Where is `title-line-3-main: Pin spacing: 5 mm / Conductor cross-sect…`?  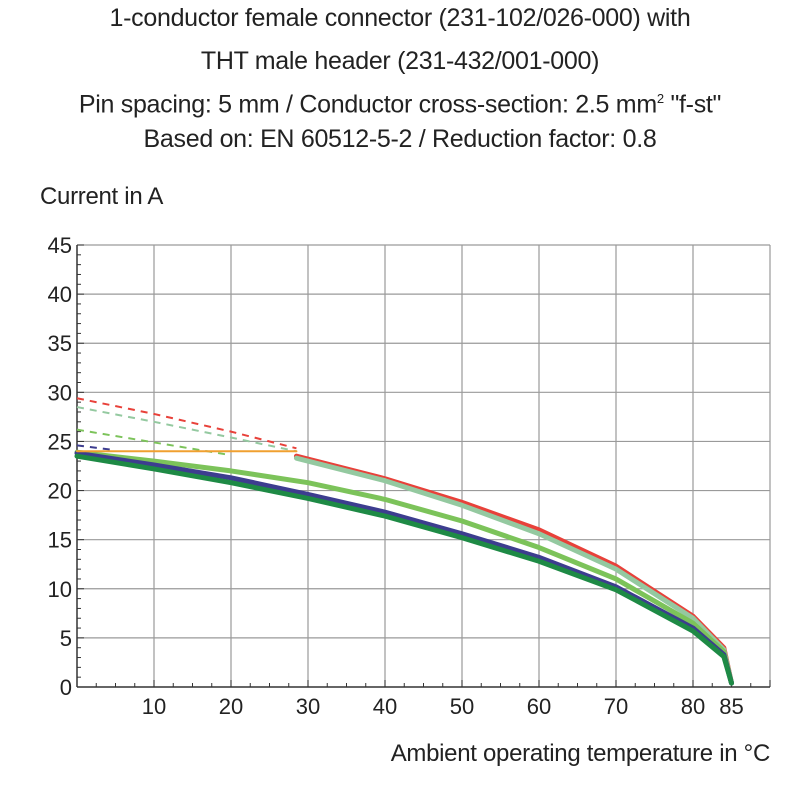
title-line-3-main: Pin spacing: 5 mm / Conductor cross-sect… is located at coordinates (367, 104).